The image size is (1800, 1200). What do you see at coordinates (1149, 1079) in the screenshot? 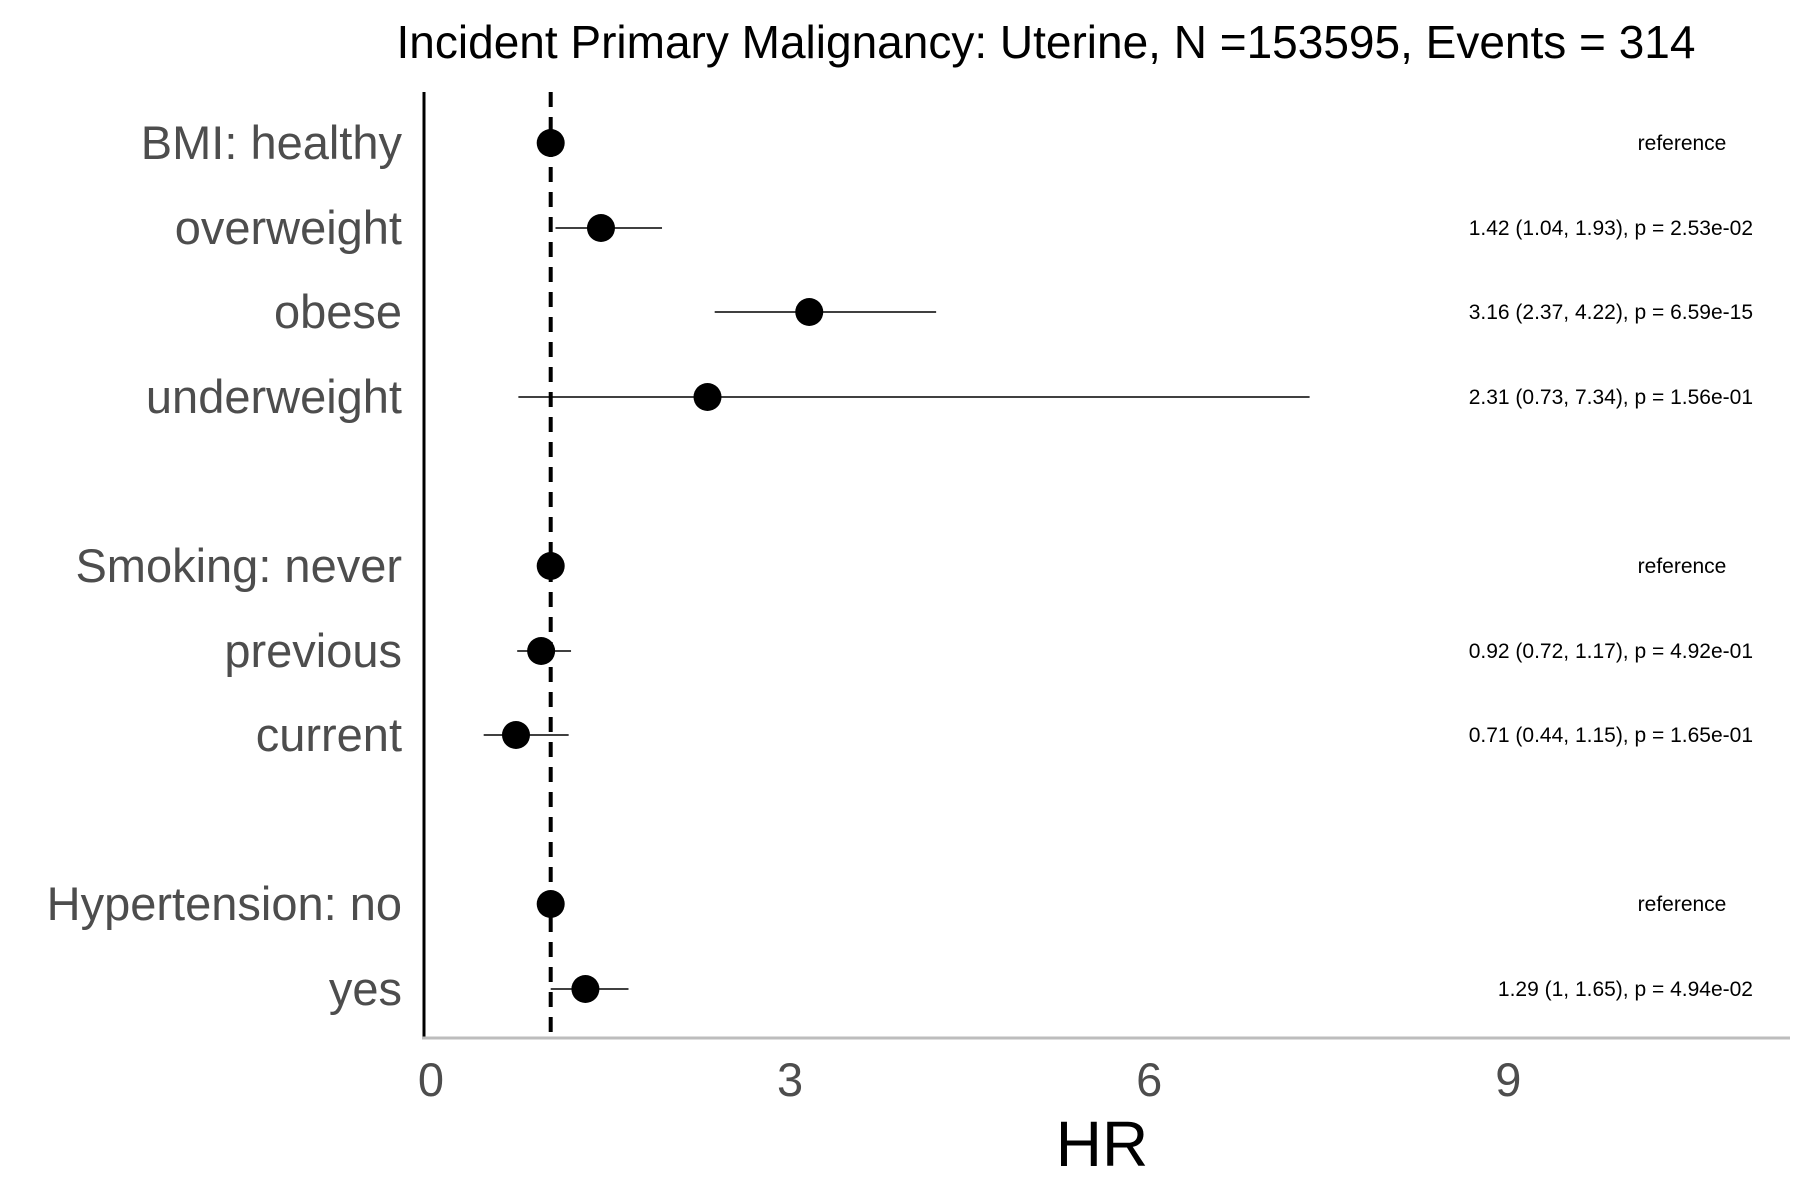
I see `x-tick-label: 6` at bounding box center [1149, 1079].